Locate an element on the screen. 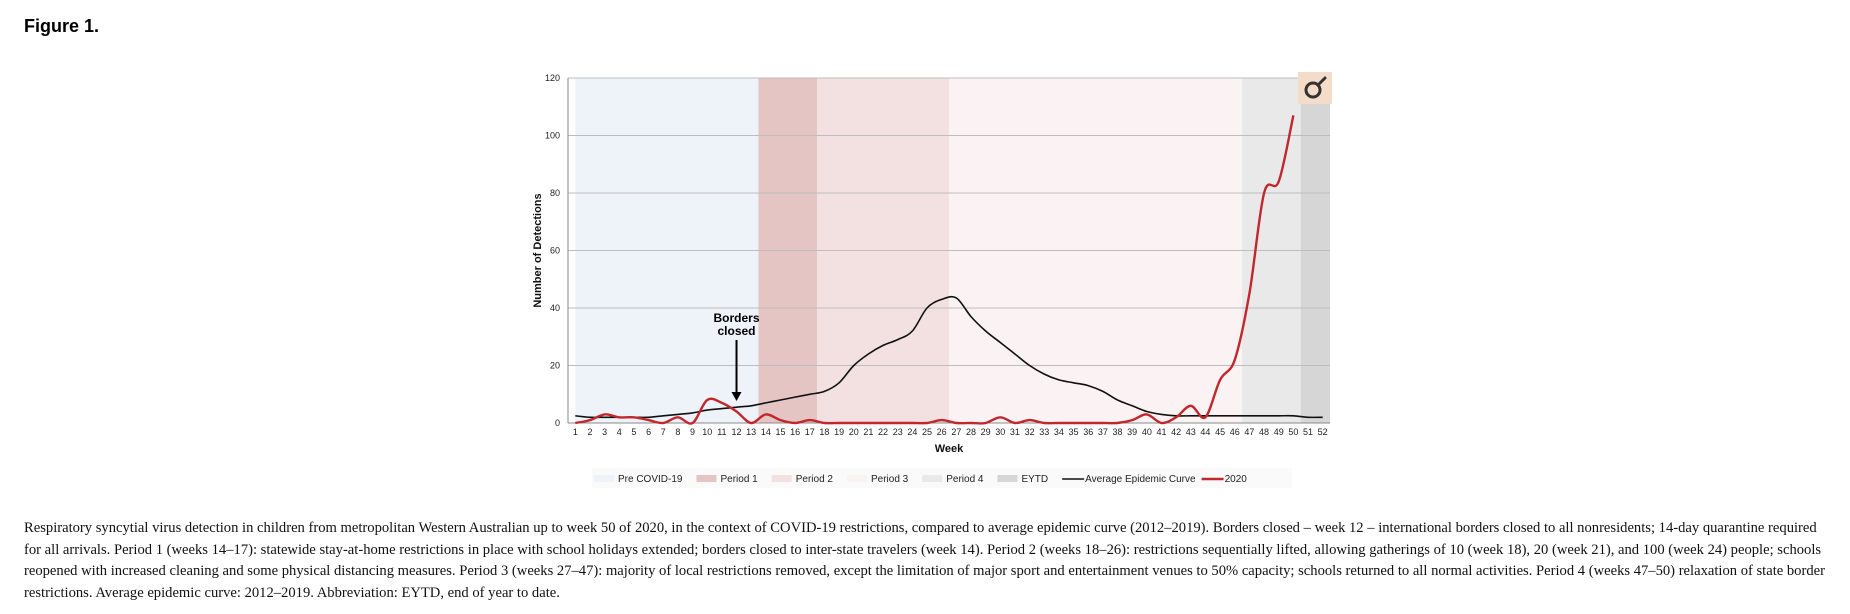 The height and width of the screenshot is (614, 1850). icon-handle is located at coordinates (1321, 81).